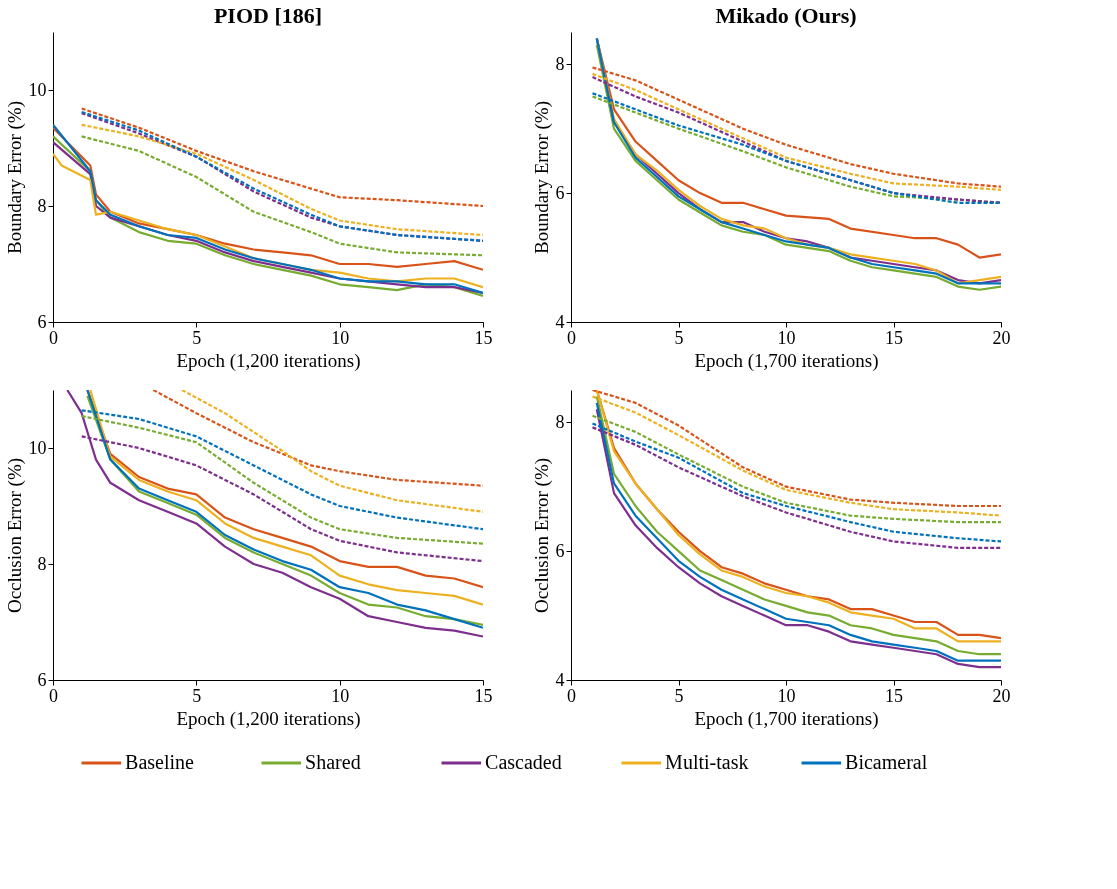  Describe the element at coordinates (268, 15) in the screenshot. I see `chart-title: PIOD [186]` at that location.